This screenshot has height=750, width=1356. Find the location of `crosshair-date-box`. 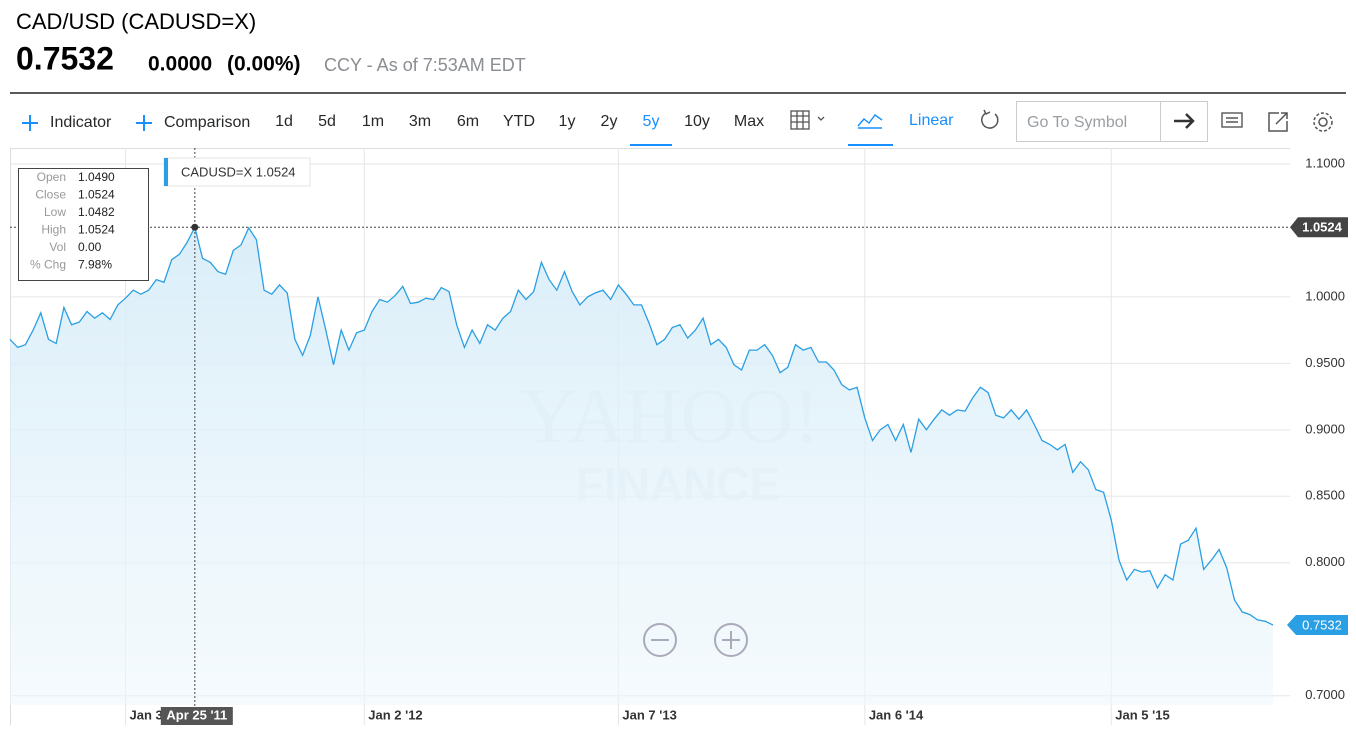

crosshair-date-box is located at coordinates (196, 716).